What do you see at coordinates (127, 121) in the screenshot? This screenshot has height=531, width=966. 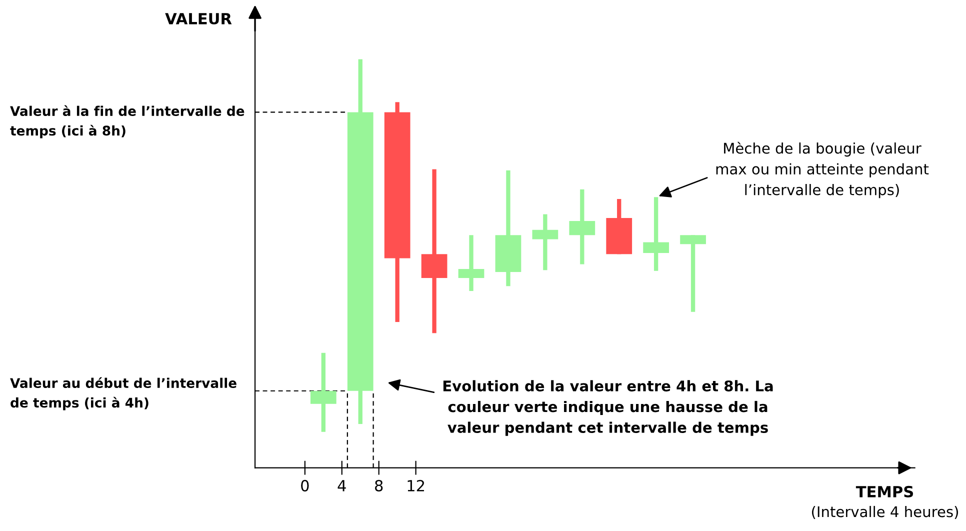 I see `text: Valeur à la fin de l’intervalle de temps (ici à 8h)` at bounding box center [127, 121].